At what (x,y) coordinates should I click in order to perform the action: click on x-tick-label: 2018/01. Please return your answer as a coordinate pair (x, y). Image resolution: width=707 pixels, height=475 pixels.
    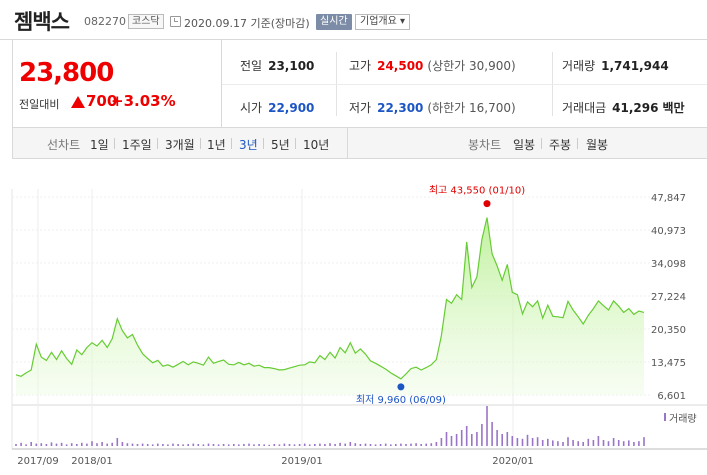
    Looking at the image, I should click on (92, 461).